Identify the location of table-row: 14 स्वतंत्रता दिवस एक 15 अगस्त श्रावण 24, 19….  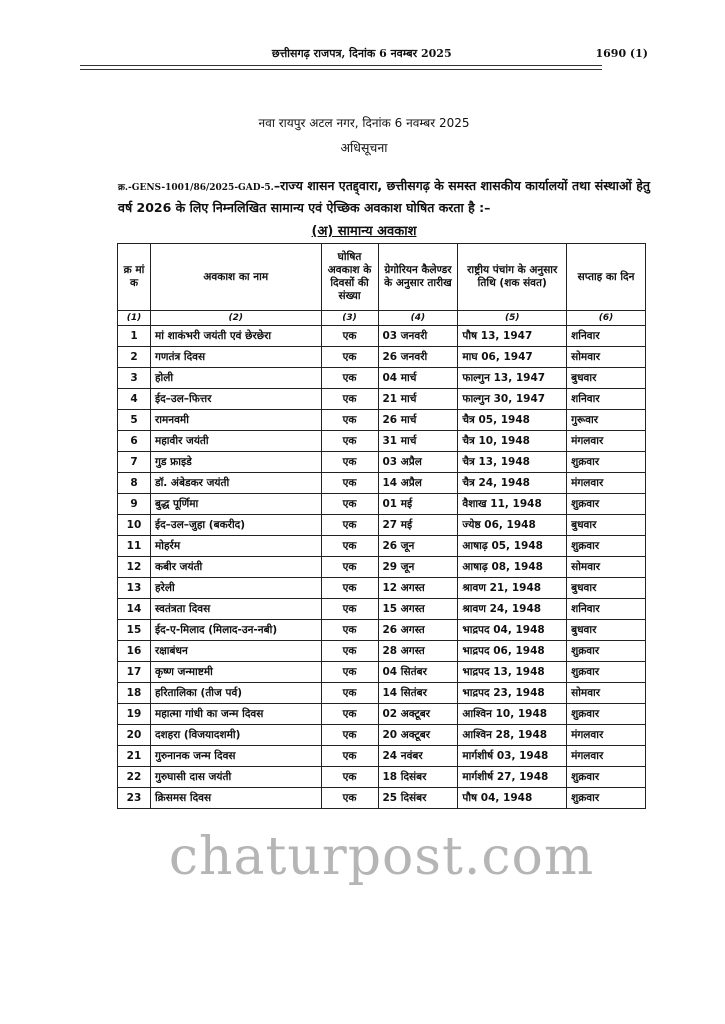
(381, 609).